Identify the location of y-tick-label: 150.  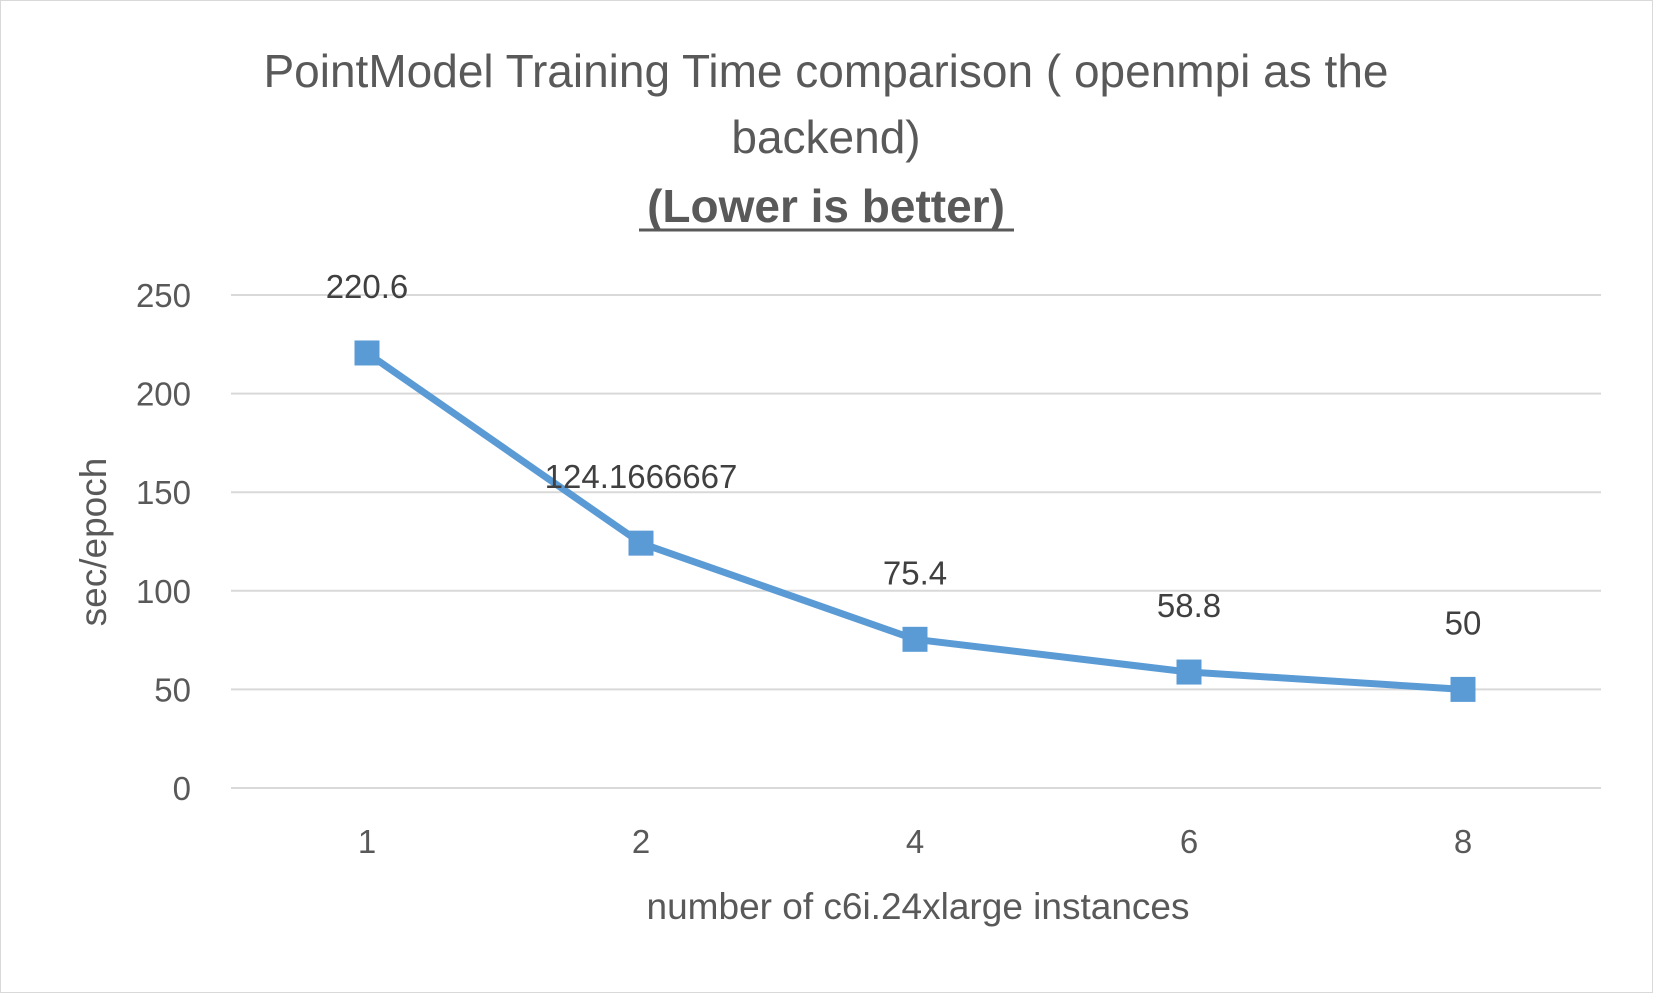
(163, 492).